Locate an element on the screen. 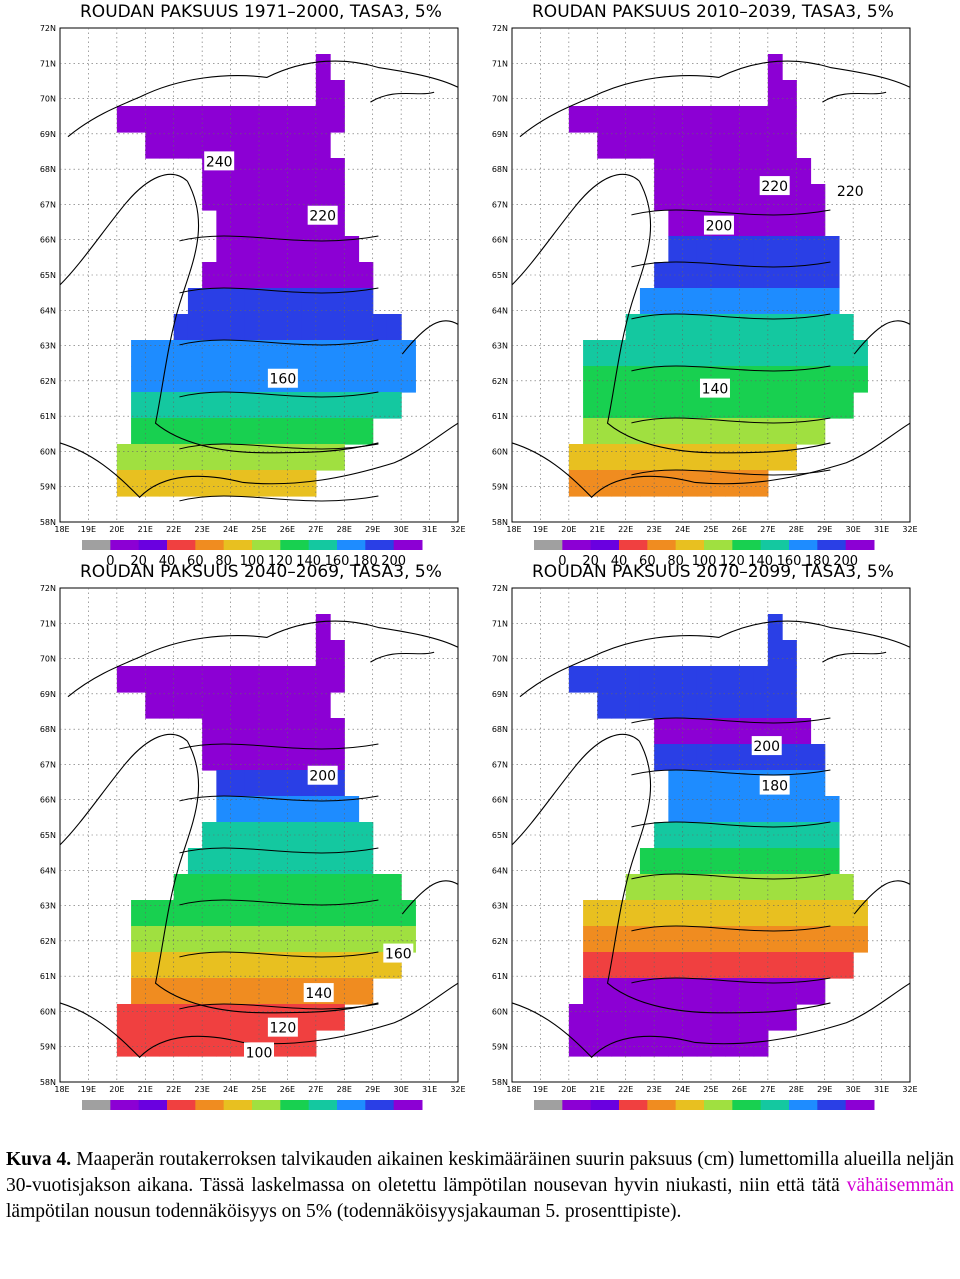  lon-label: 25E is located at coordinates (258, 1089).